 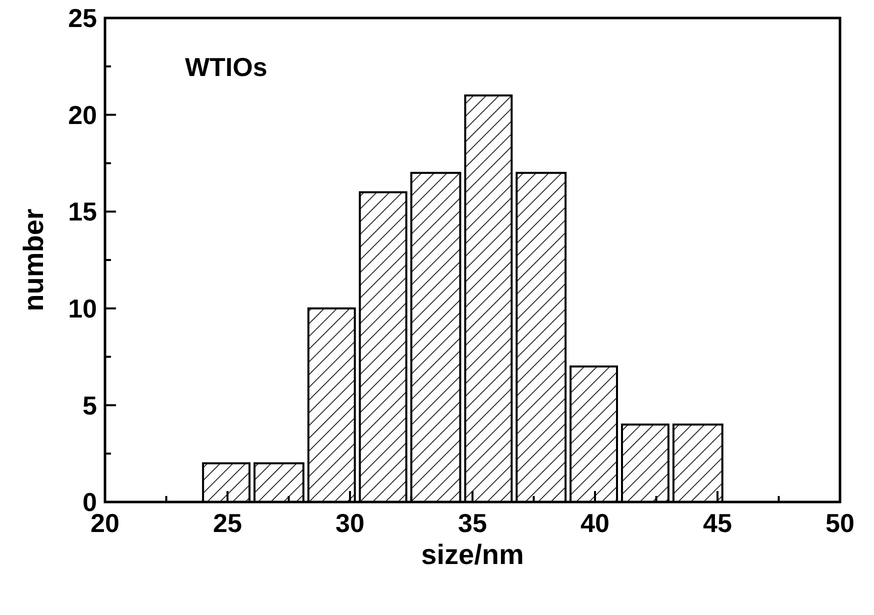 What do you see at coordinates (227, 523) in the screenshot?
I see `x-tick-label: 25` at bounding box center [227, 523].